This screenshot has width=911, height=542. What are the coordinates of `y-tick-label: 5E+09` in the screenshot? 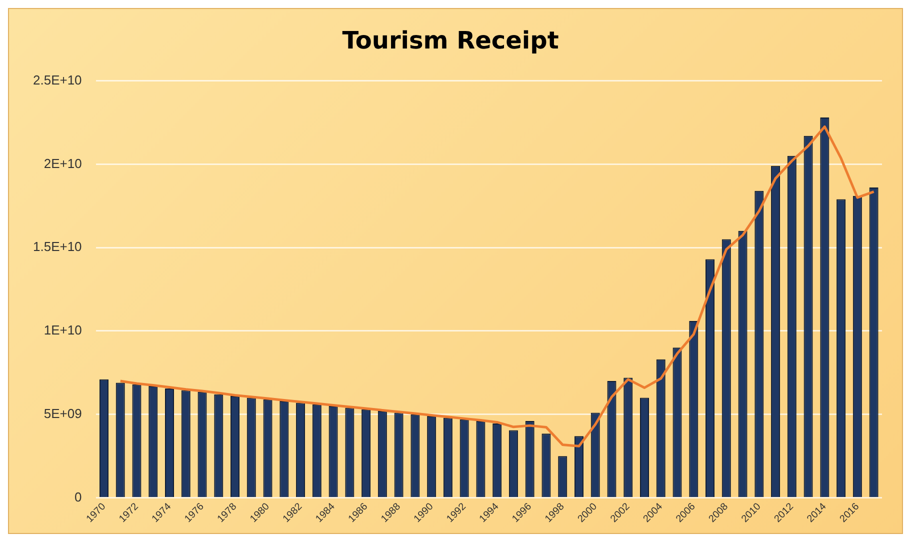 It's located at (63, 413).